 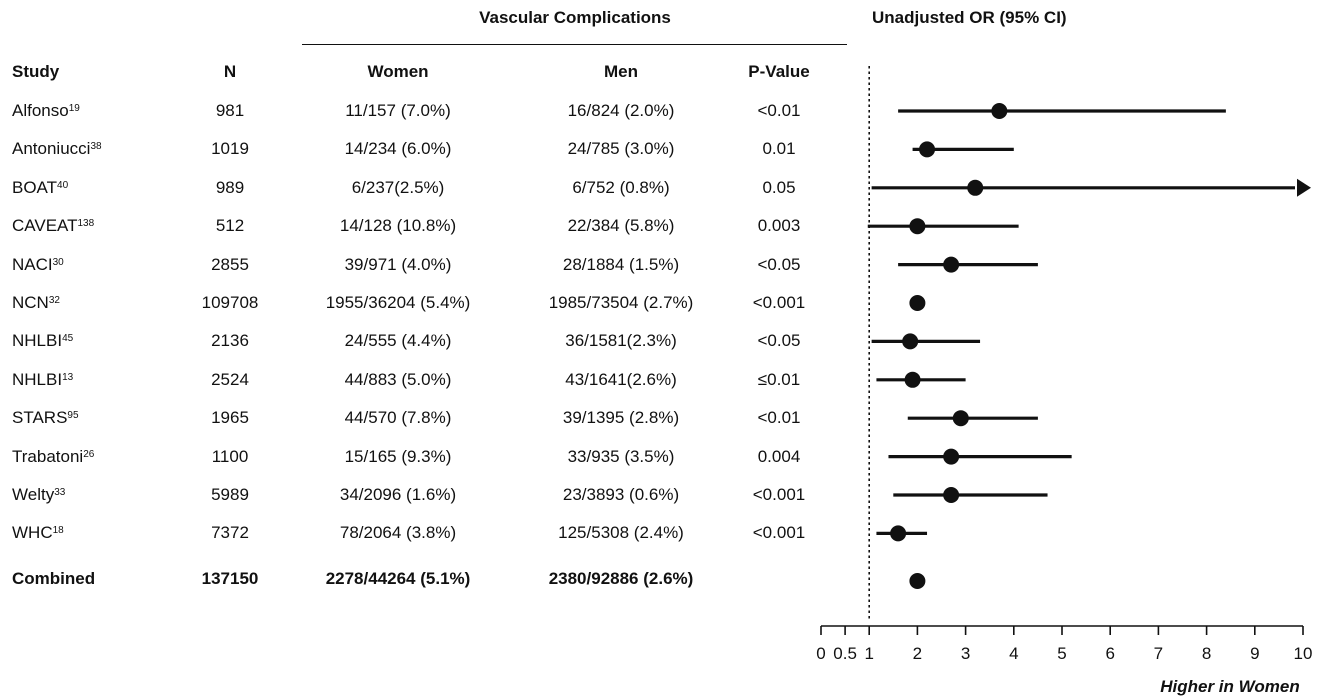 What do you see at coordinates (1303, 653) in the screenshot?
I see `x-tick-label: 10` at bounding box center [1303, 653].